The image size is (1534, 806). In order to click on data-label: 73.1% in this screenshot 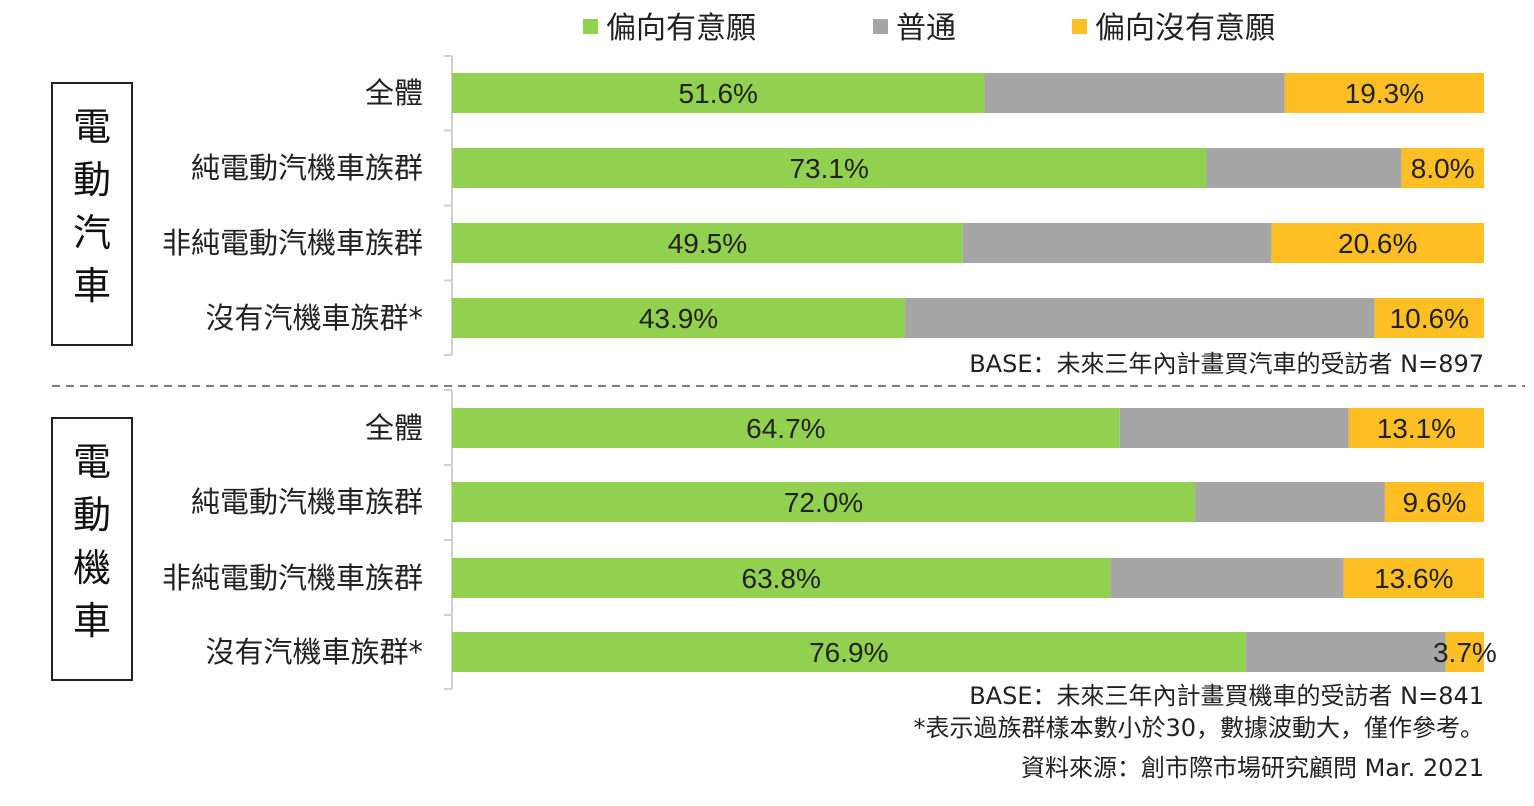, I will do `click(828, 168)`.